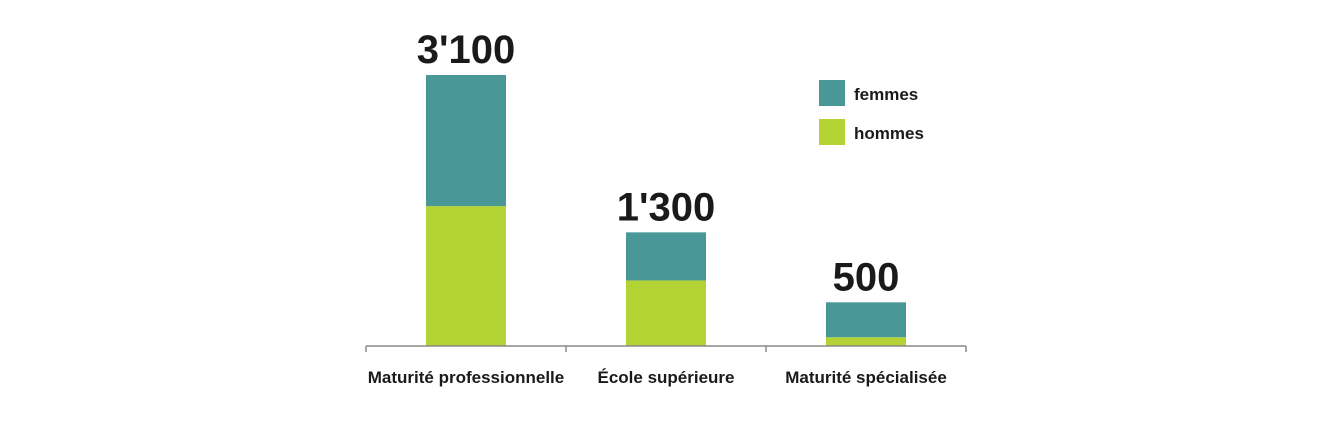  I want to click on total-label-0: 3'100, so click(466, 50).